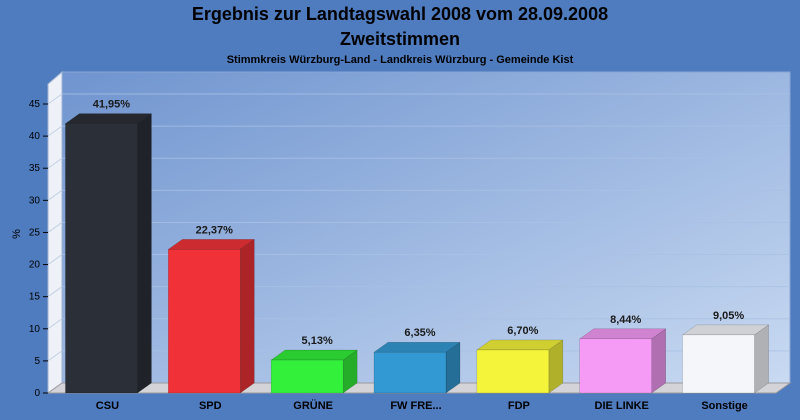 The height and width of the screenshot is (420, 800). I want to click on data-label: 5,13%, so click(317, 341).